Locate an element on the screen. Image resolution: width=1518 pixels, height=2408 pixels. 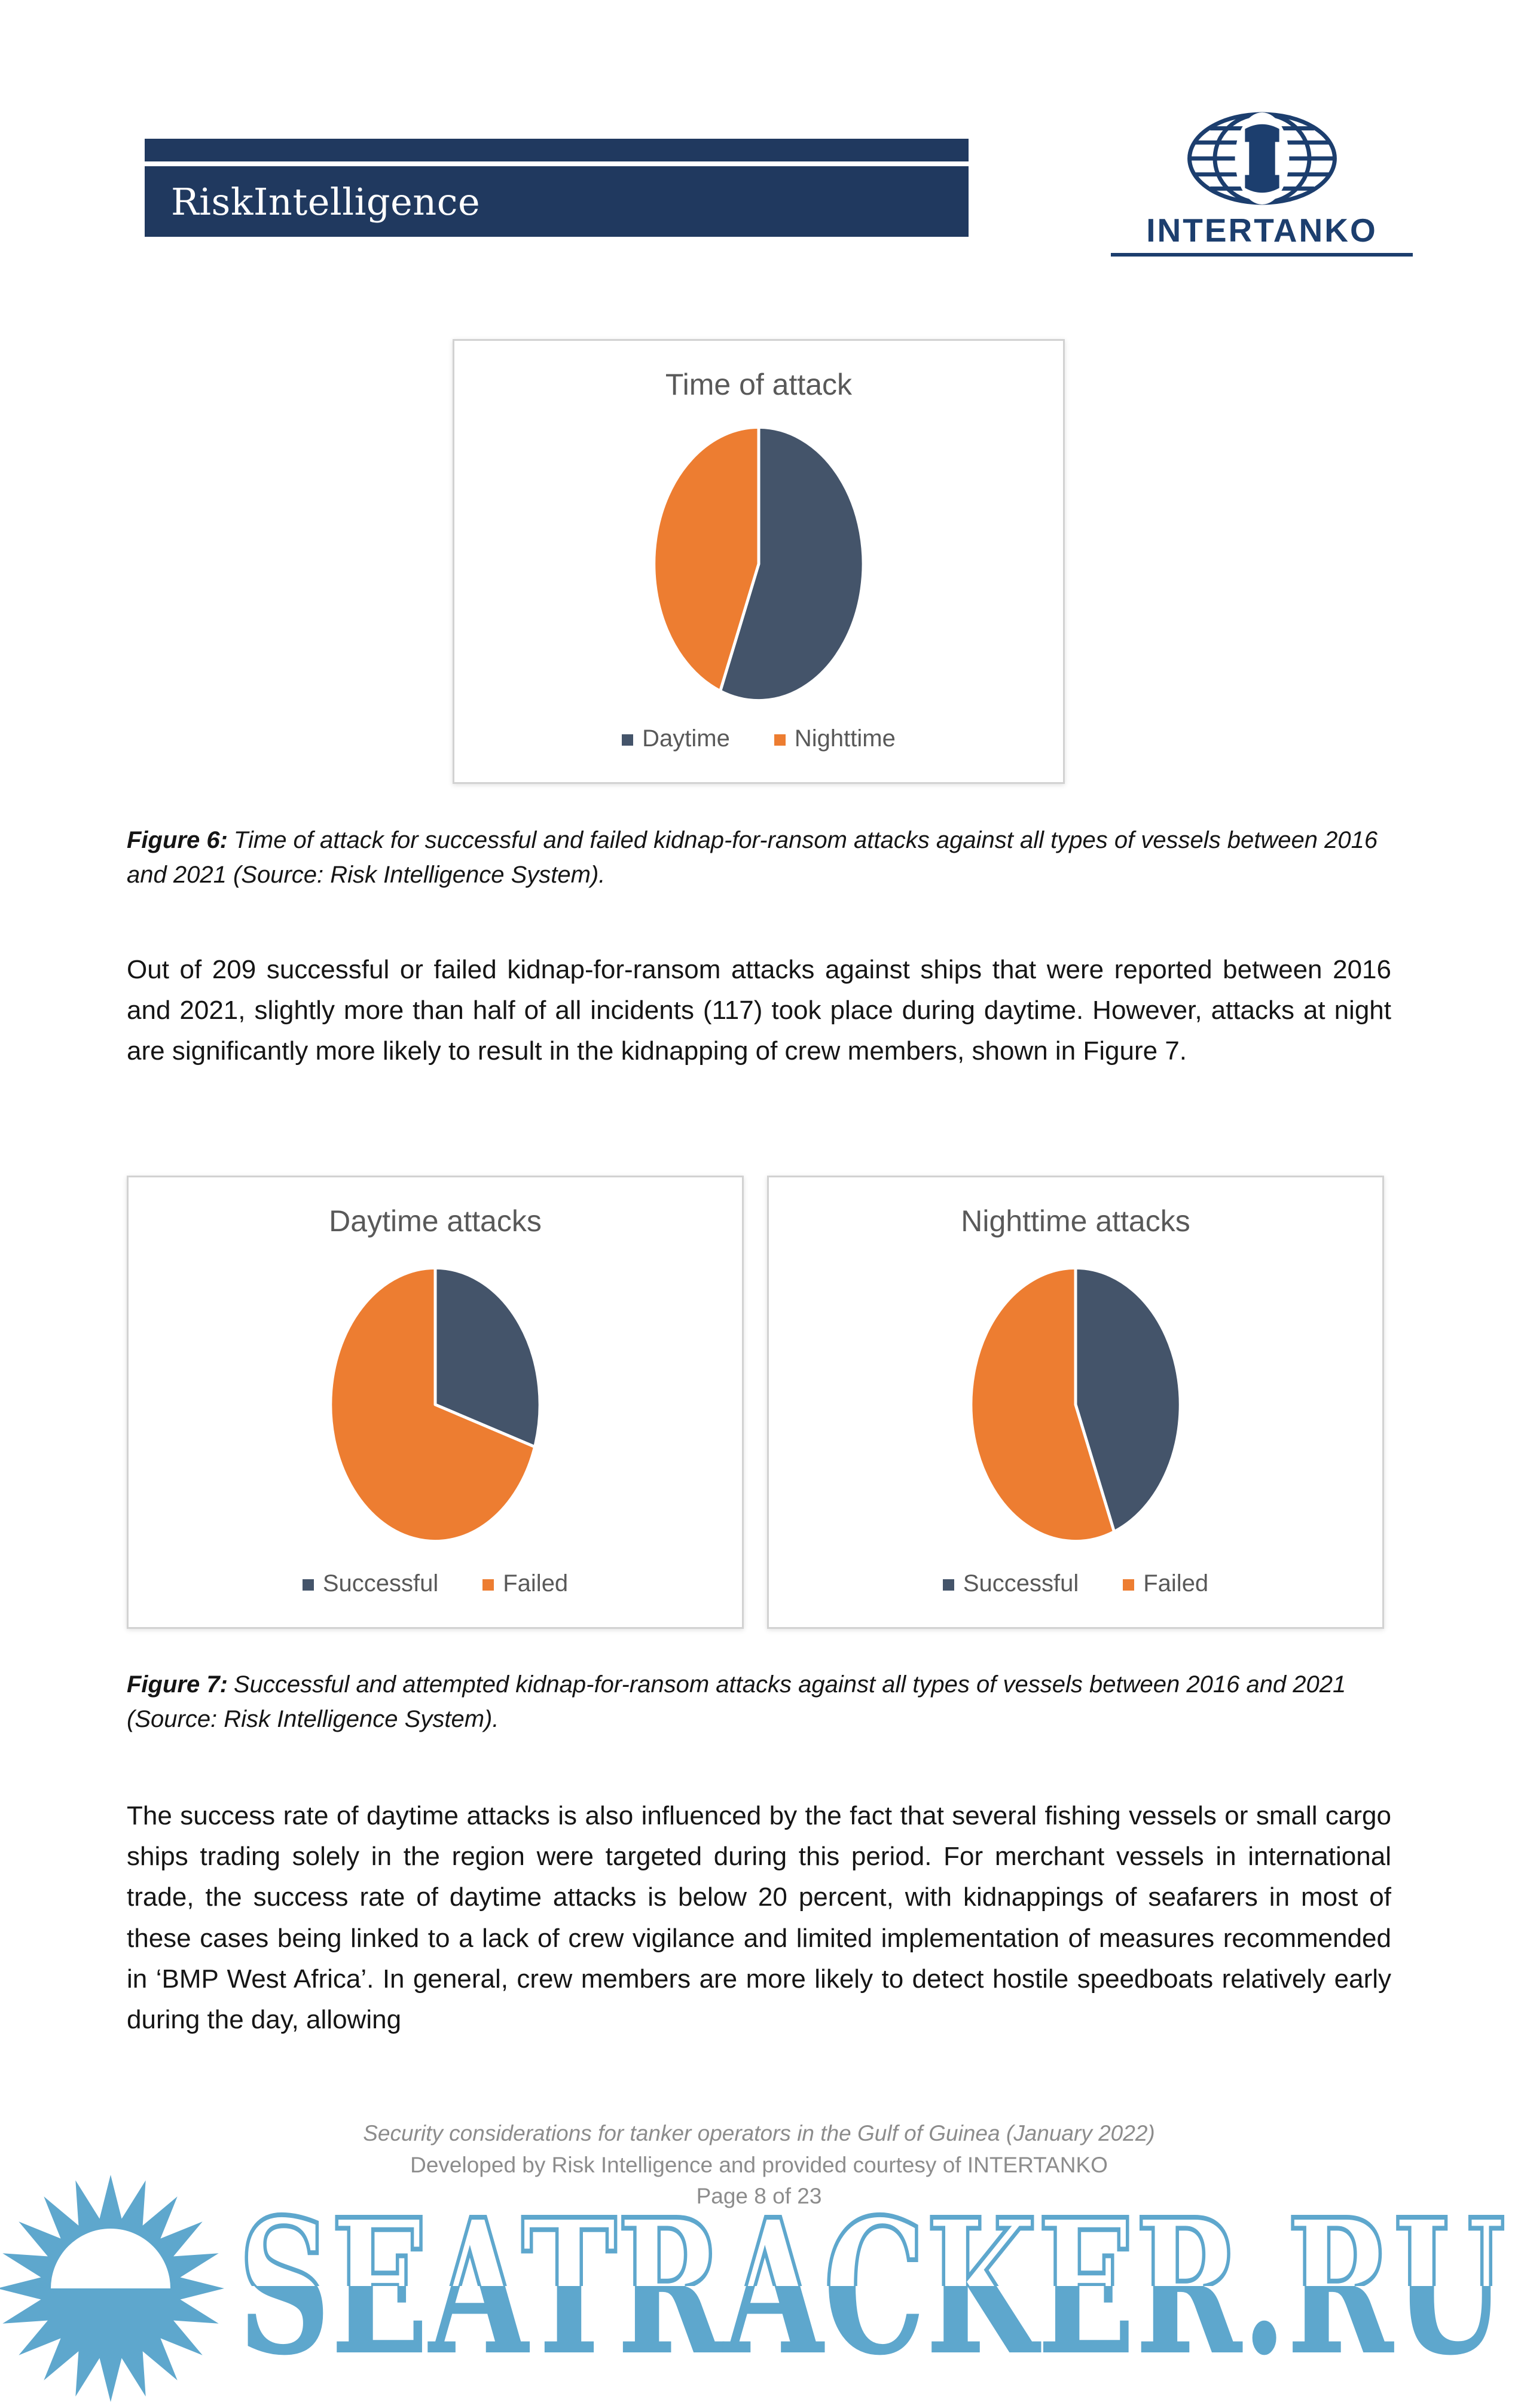
intertanko-logo-text: INTERTANKO is located at coordinates (1262, 230).